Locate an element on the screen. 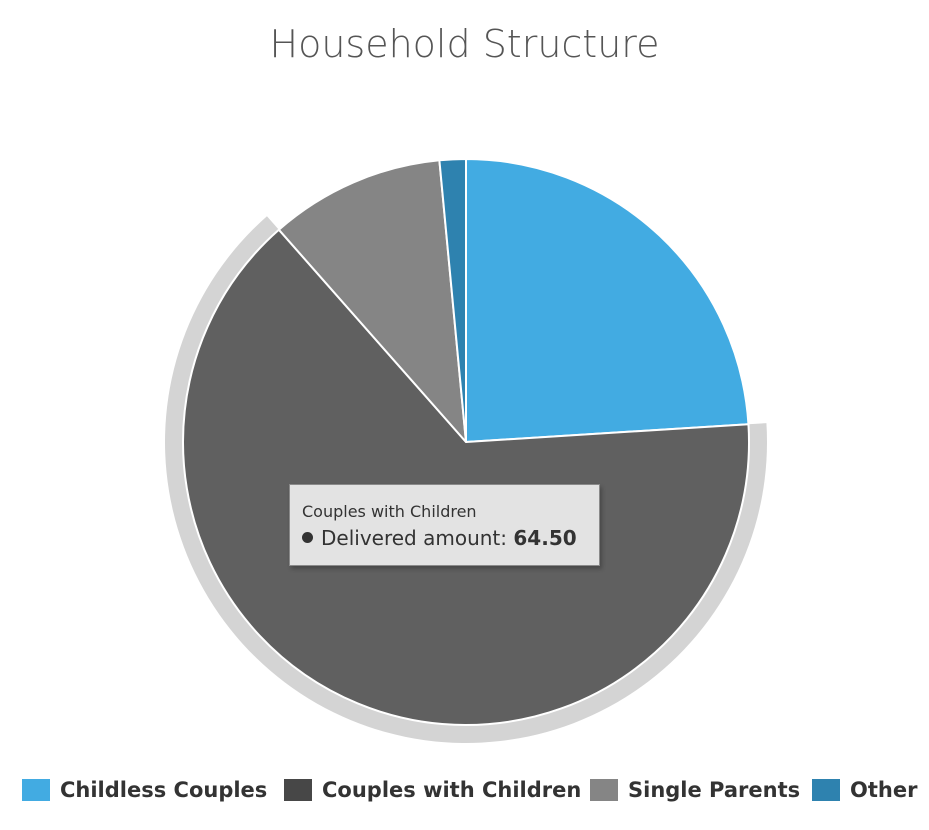  legend-item-single-parents: Single Parents is located at coordinates (695, 790).